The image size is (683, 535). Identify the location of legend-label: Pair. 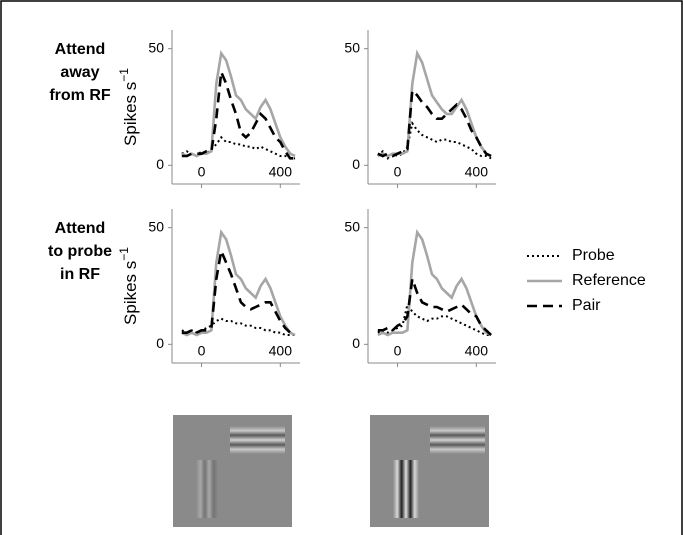
(586, 305).